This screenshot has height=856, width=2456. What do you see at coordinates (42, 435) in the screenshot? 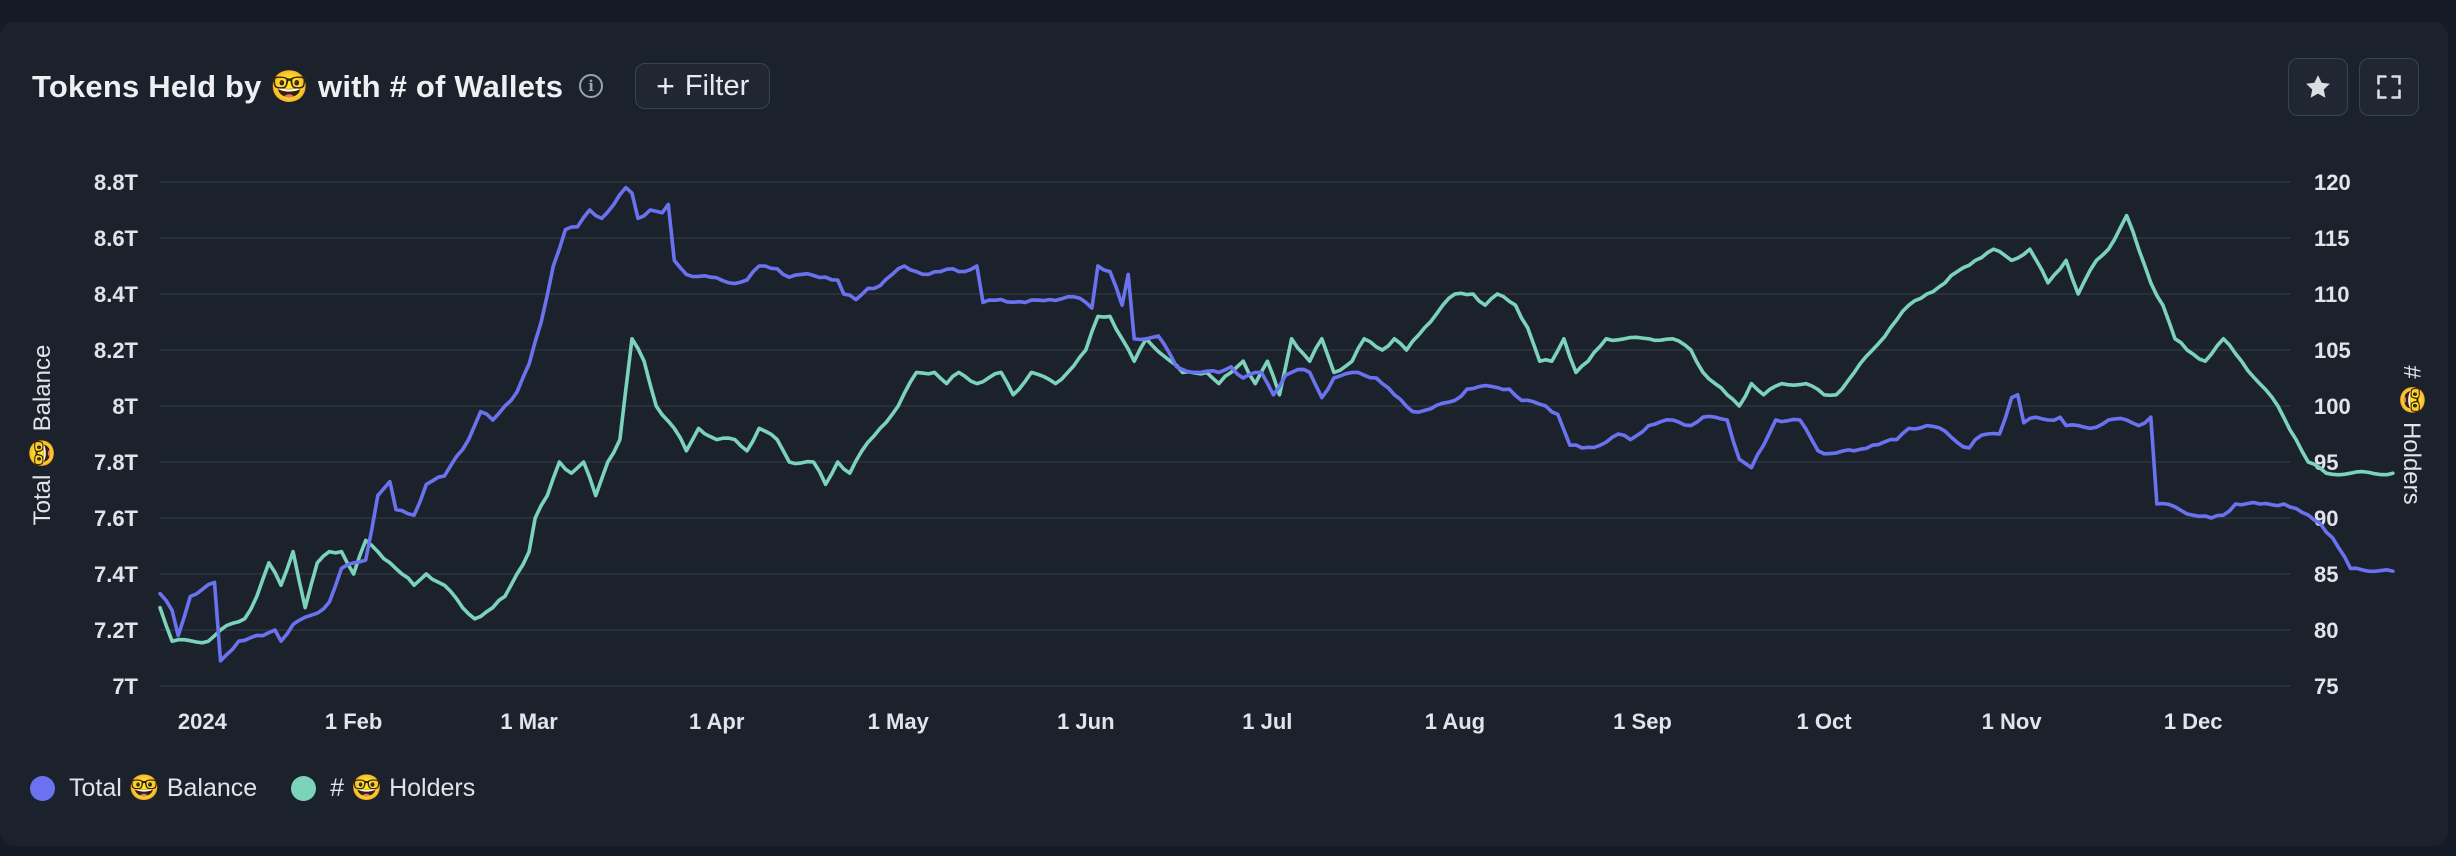
I see `left-axis-label: Total 🤓 Balance` at bounding box center [42, 435].